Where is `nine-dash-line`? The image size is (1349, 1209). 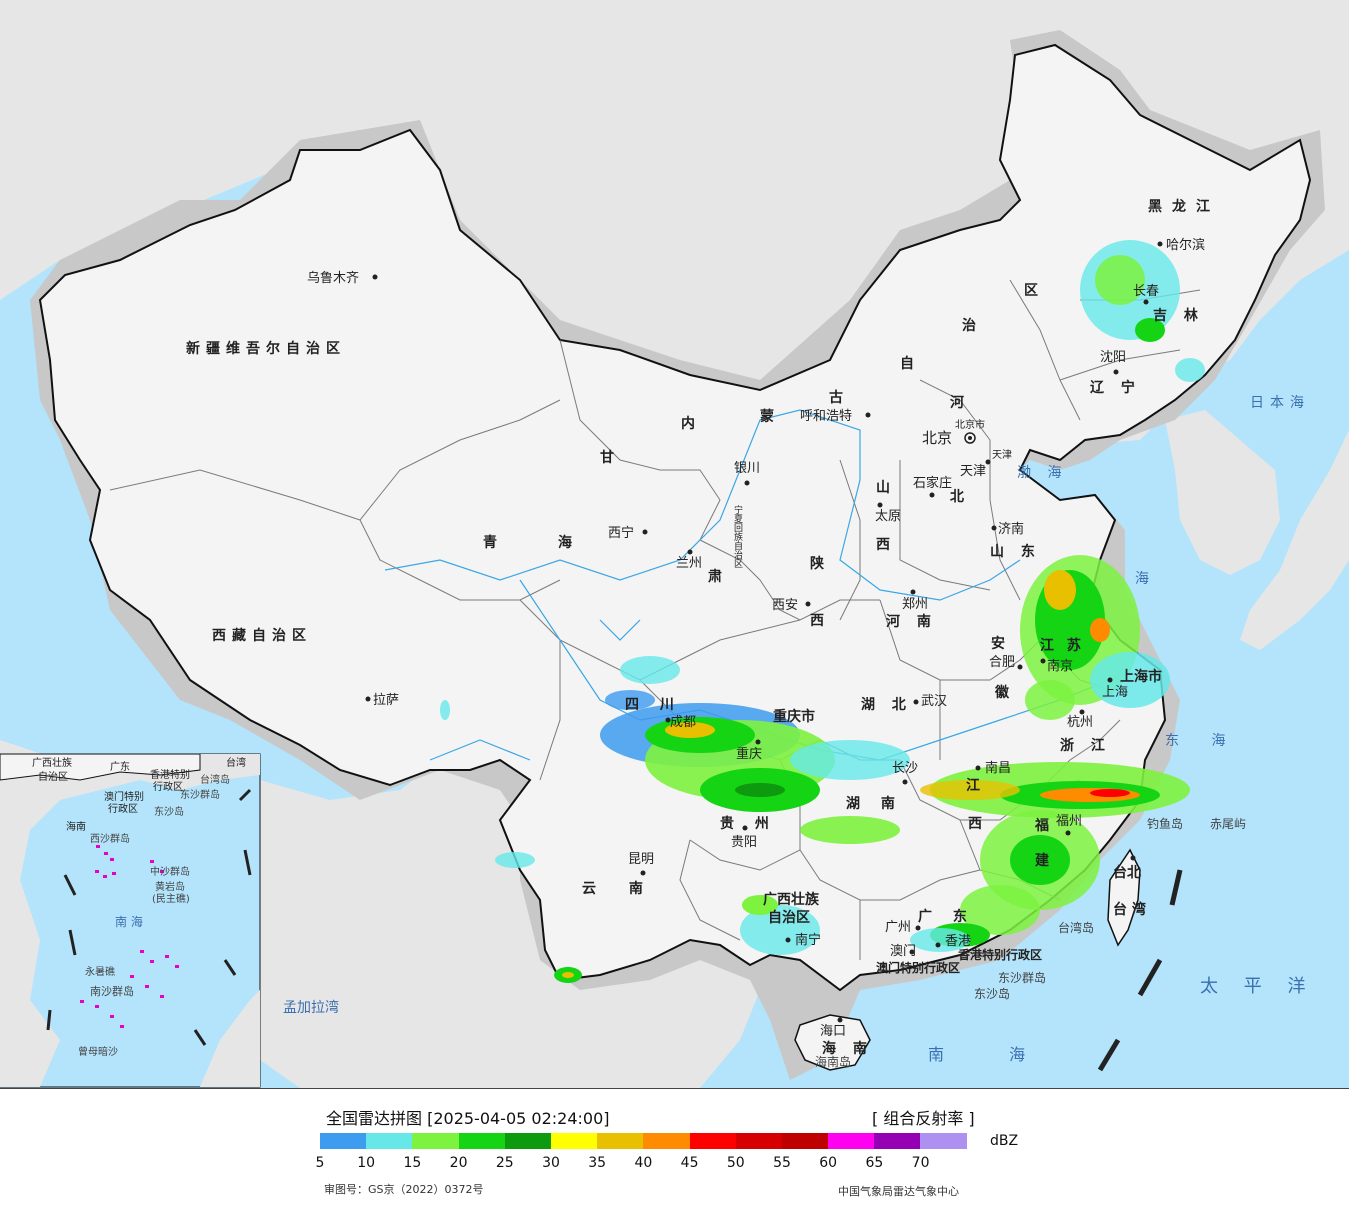
nine-dash-line is located at coordinates (1140, 970).